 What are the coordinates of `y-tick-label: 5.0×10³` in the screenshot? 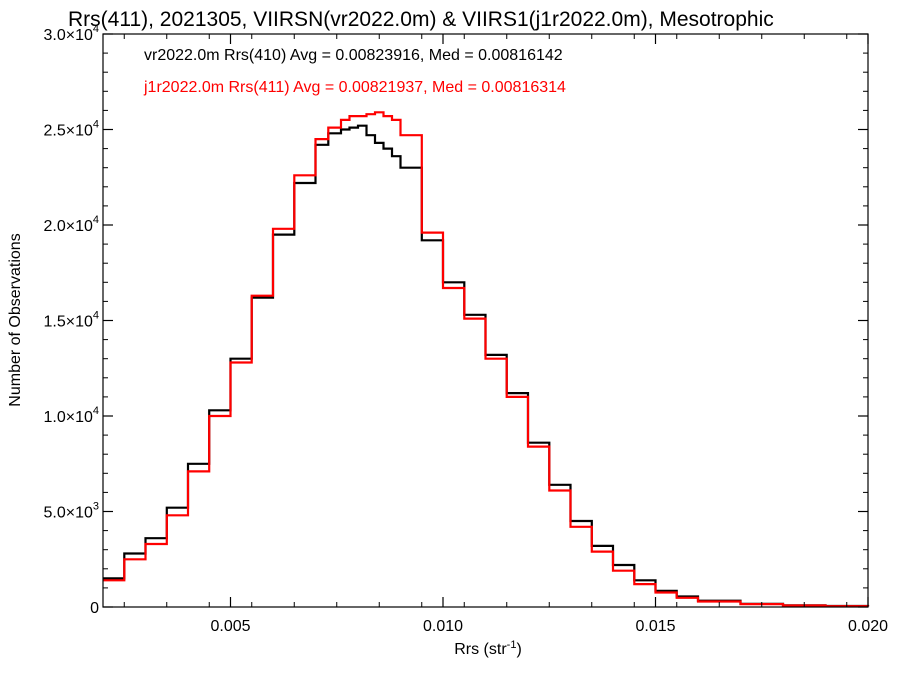 It's located at (71, 511).